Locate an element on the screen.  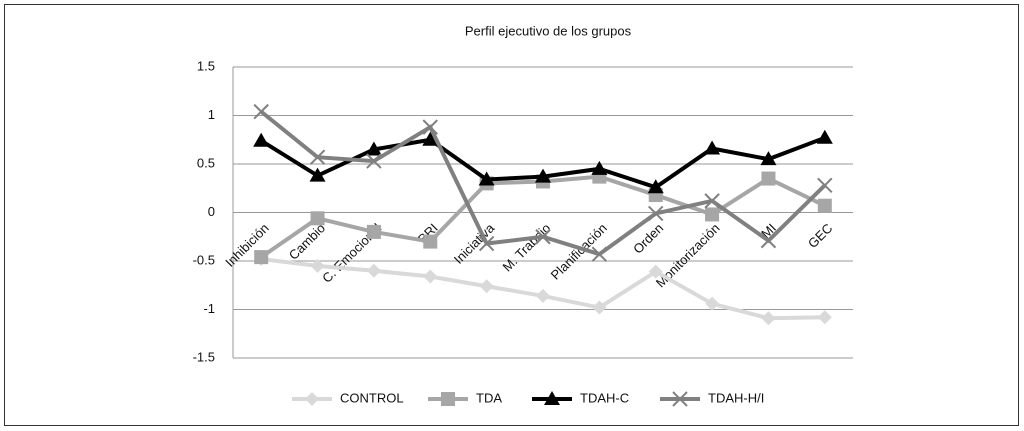
legend-label: TDA is located at coordinates (489, 397).